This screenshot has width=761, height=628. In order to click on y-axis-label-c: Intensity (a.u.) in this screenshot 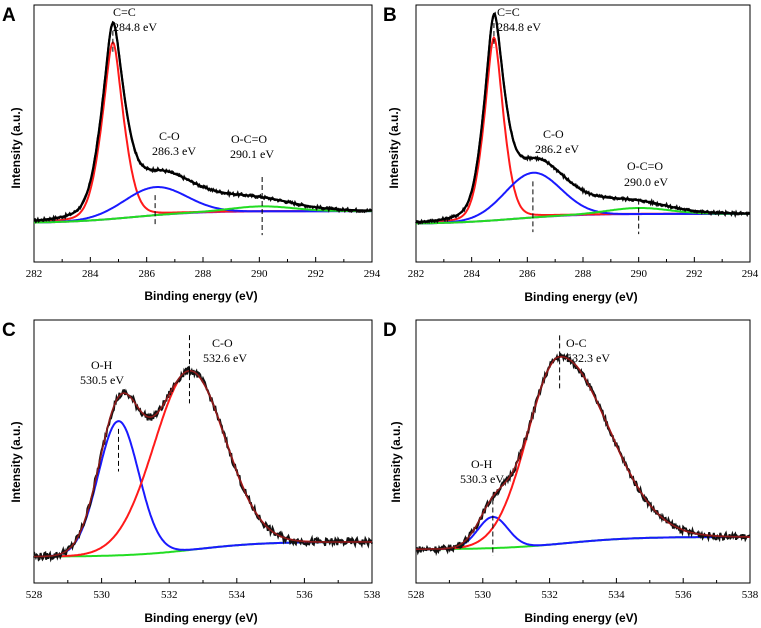, I will do `click(16, 461)`.